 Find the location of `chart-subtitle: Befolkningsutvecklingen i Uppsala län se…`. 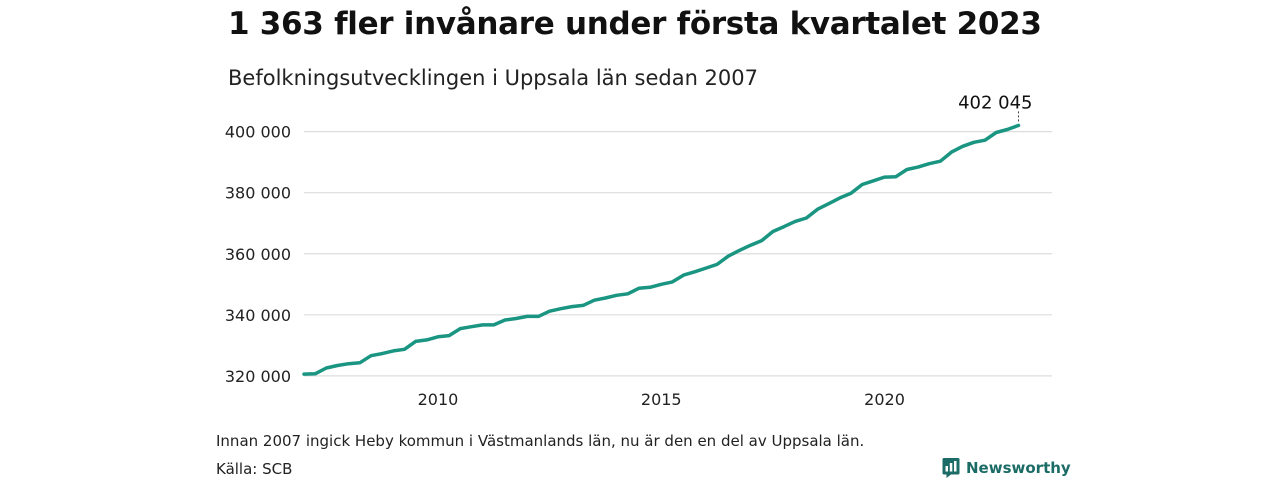

chart-subtitle: Befolkningsutvecklingen i Uppsala län se… is located at coordinates (493, 78).